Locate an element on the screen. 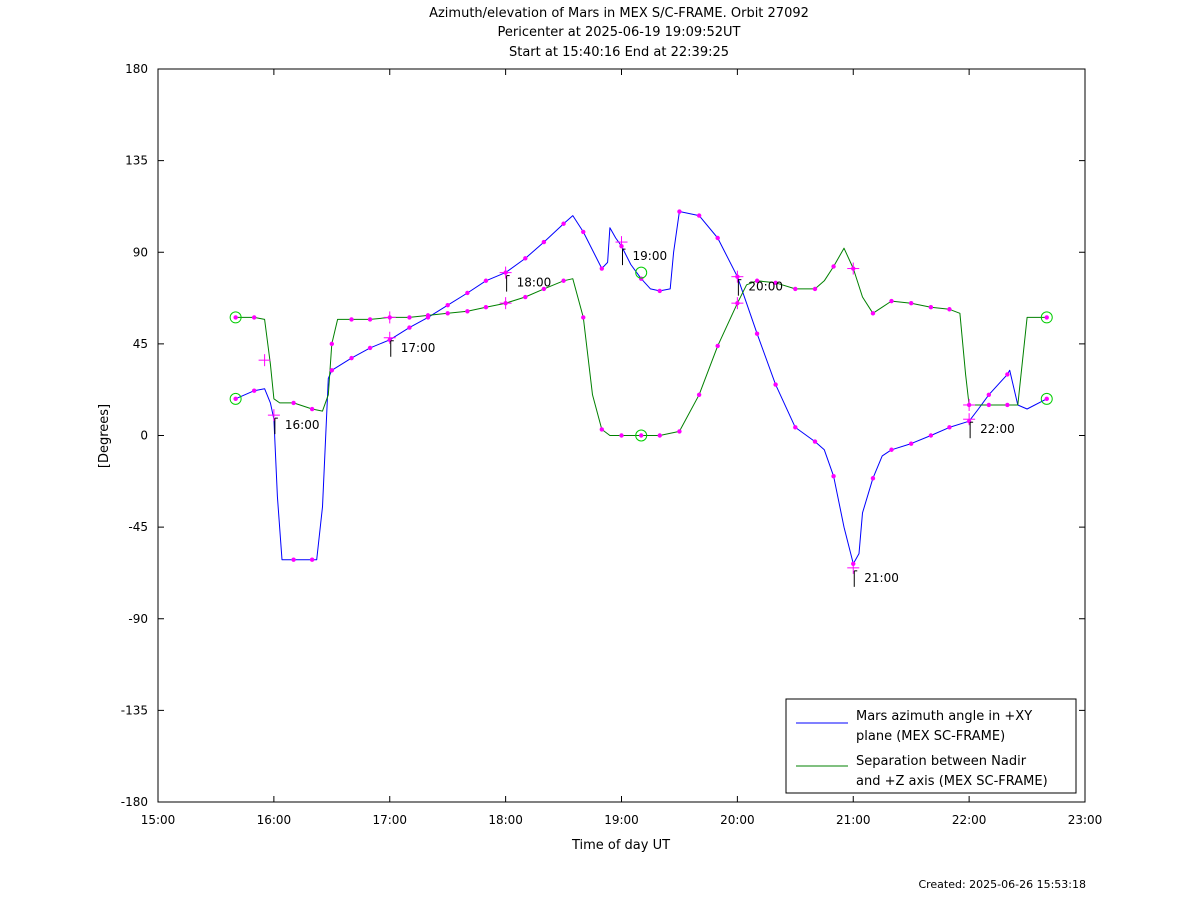 The image size is (1200, 901). endpoint-circle-azimuth is located at coordinates (1046, 398).